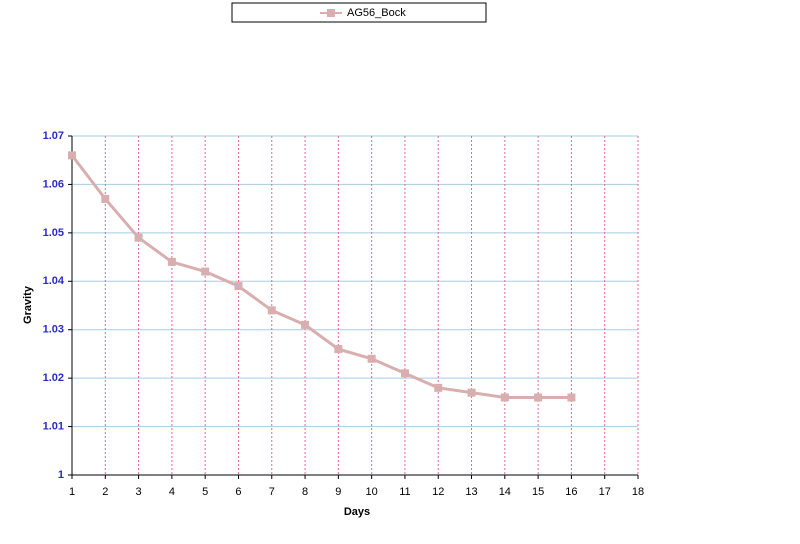 This screenshot has height=544, width=800. I want to click on x-tick-label: 5, so click(205, 492).